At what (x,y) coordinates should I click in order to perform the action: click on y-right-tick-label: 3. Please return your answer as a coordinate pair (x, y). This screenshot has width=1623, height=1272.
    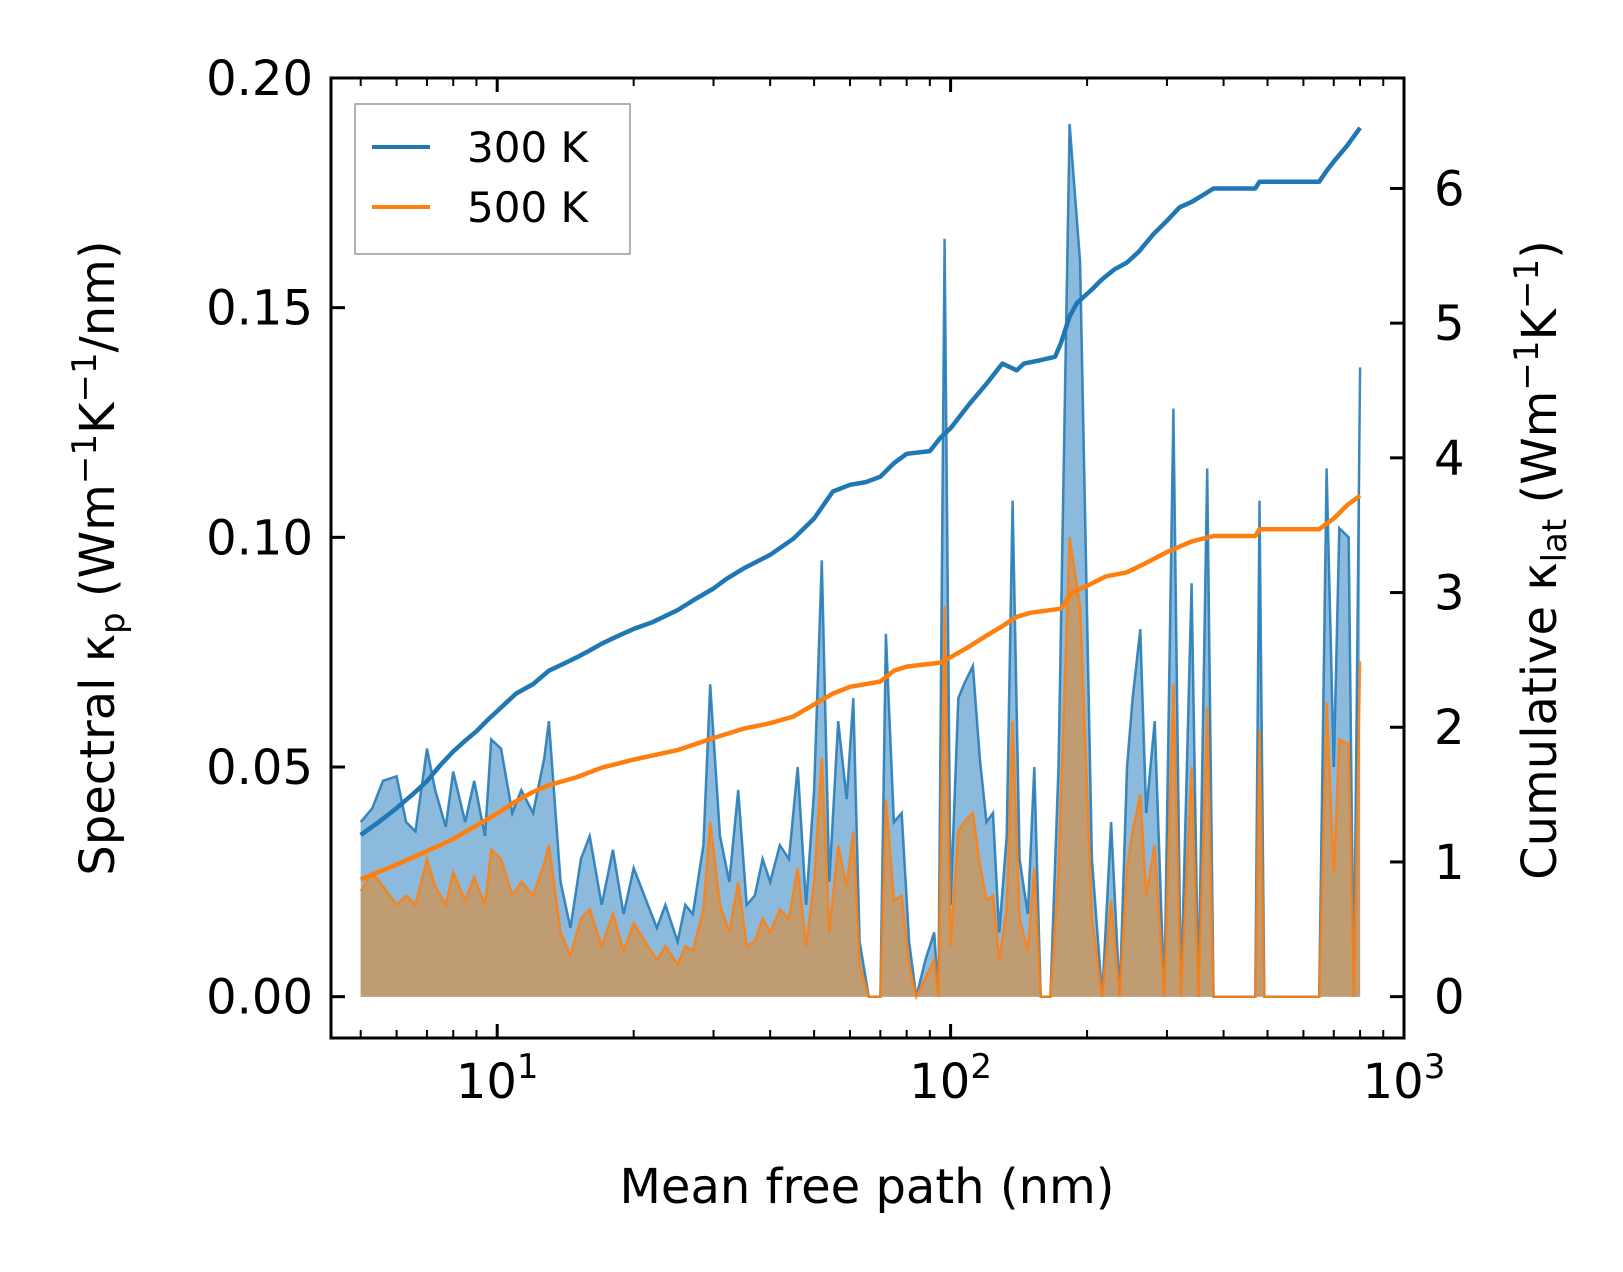
    Looking at the image, I should click on (1449, 594).